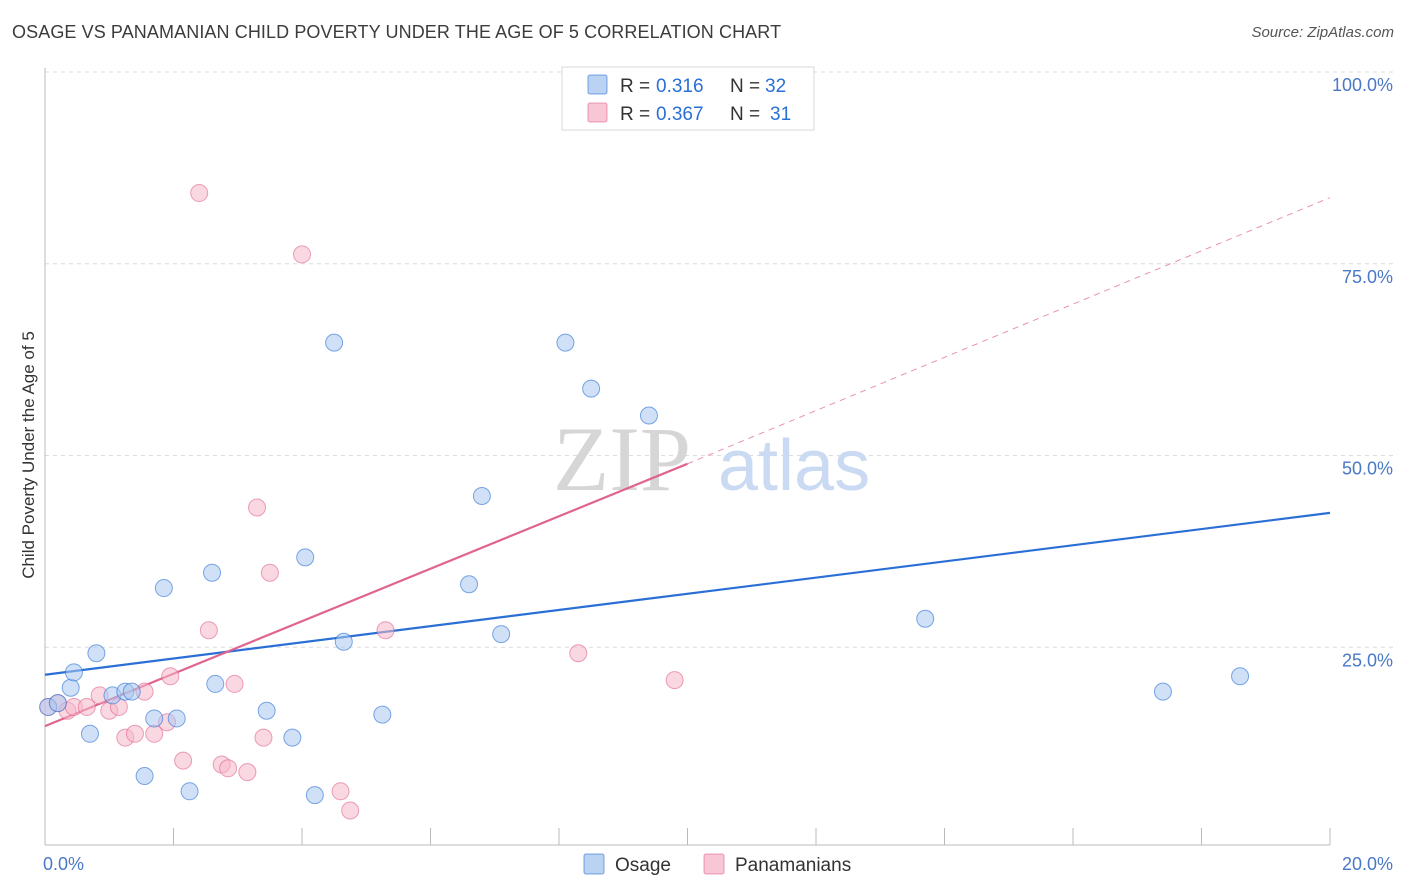 Image resolution: width=1406 pixels, height=892 pixels. What do you see at coordinates (63, 864) in the screenshot?
I see `x-tick-label-min: 0.0%` at bounding box center [63, 864].